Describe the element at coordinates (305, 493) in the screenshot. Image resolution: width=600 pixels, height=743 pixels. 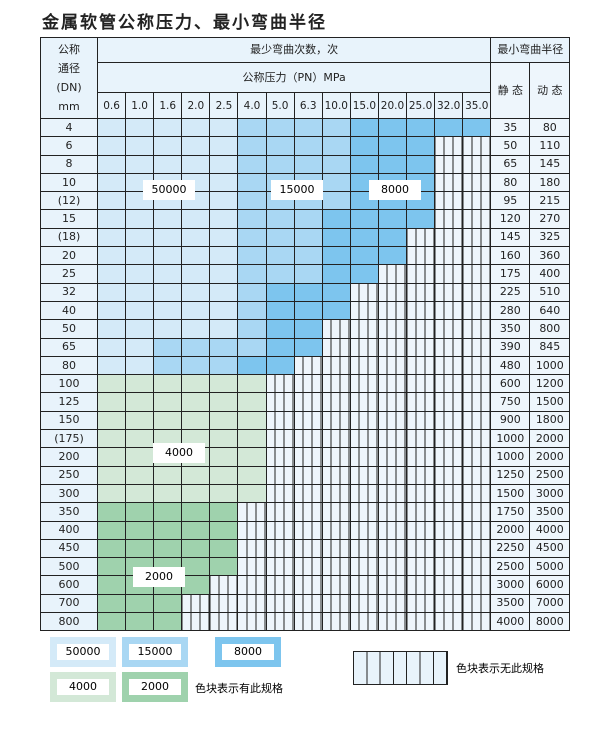
I see `table-row: 300 1500 3000` at that location.